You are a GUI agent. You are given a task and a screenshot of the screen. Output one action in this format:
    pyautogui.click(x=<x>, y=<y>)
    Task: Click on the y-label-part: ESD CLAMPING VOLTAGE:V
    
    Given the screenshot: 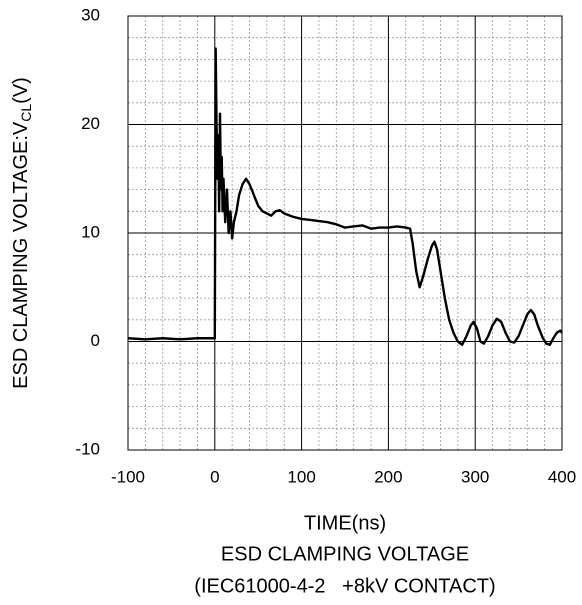 What is the action you would take?
    pyautogui.click(x=21, y=255)
    